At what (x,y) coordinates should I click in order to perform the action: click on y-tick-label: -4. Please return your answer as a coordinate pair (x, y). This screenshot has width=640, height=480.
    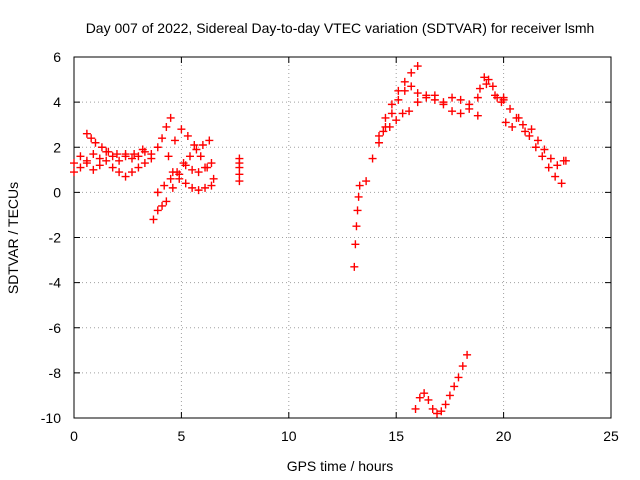
    Looking at the image, I should click on (55, 283).